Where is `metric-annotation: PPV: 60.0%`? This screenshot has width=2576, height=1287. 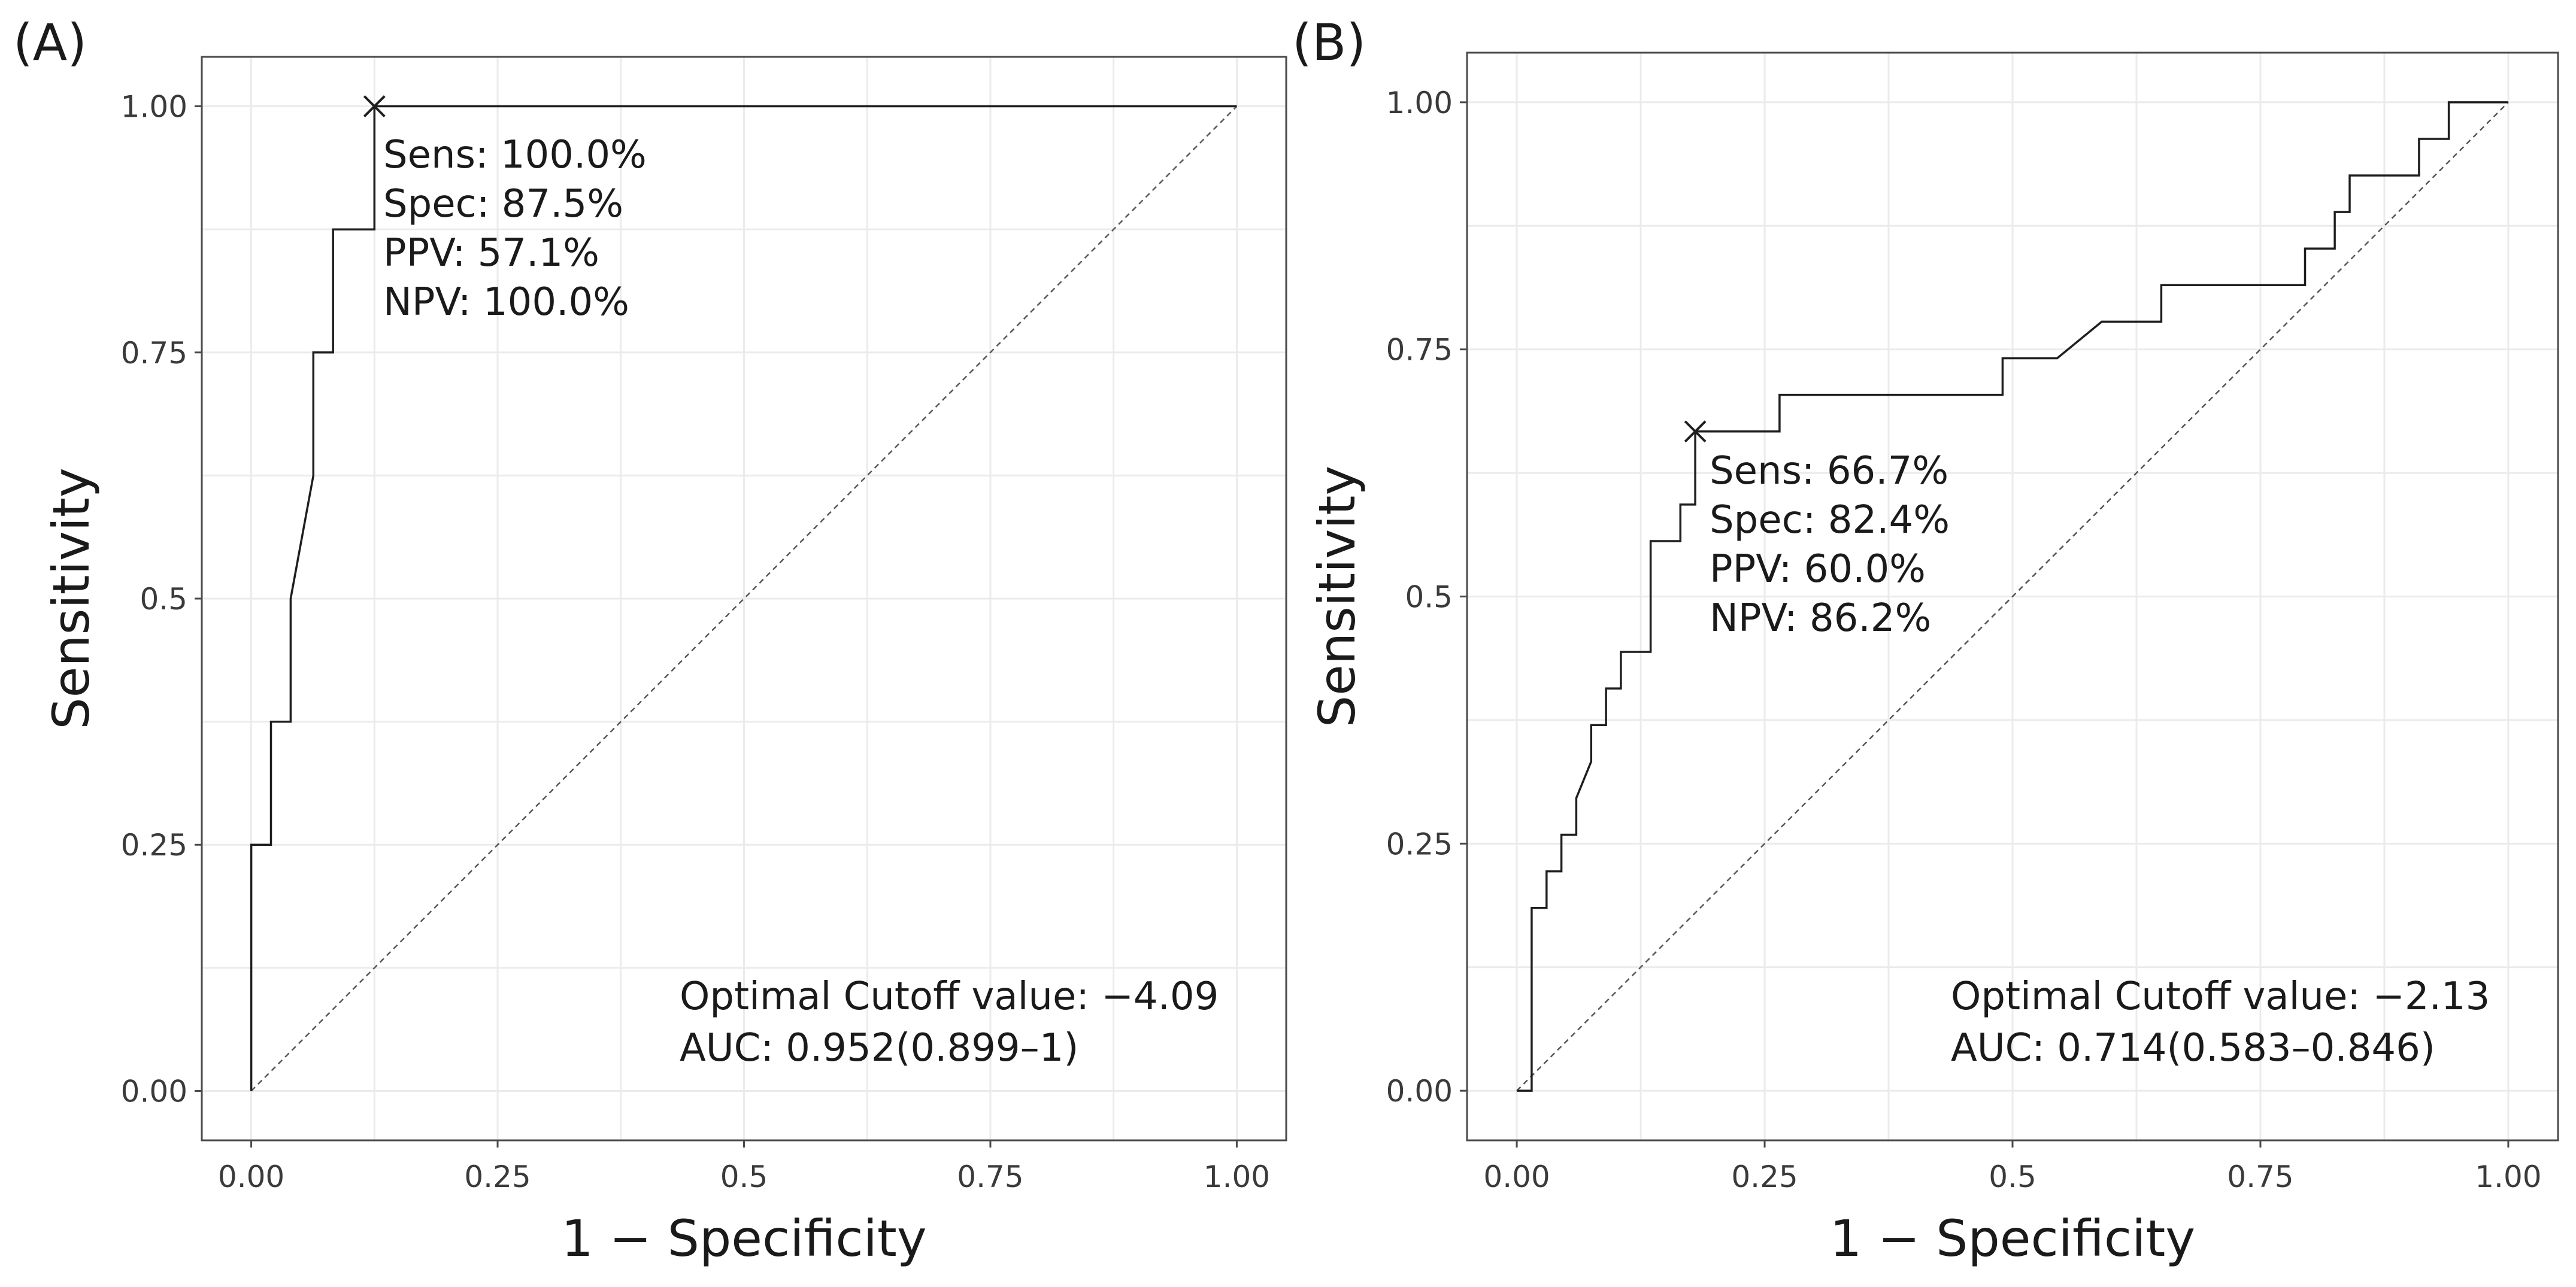
metric-annotation: PPV: 60.0% is located at coordinates (1818, 569).